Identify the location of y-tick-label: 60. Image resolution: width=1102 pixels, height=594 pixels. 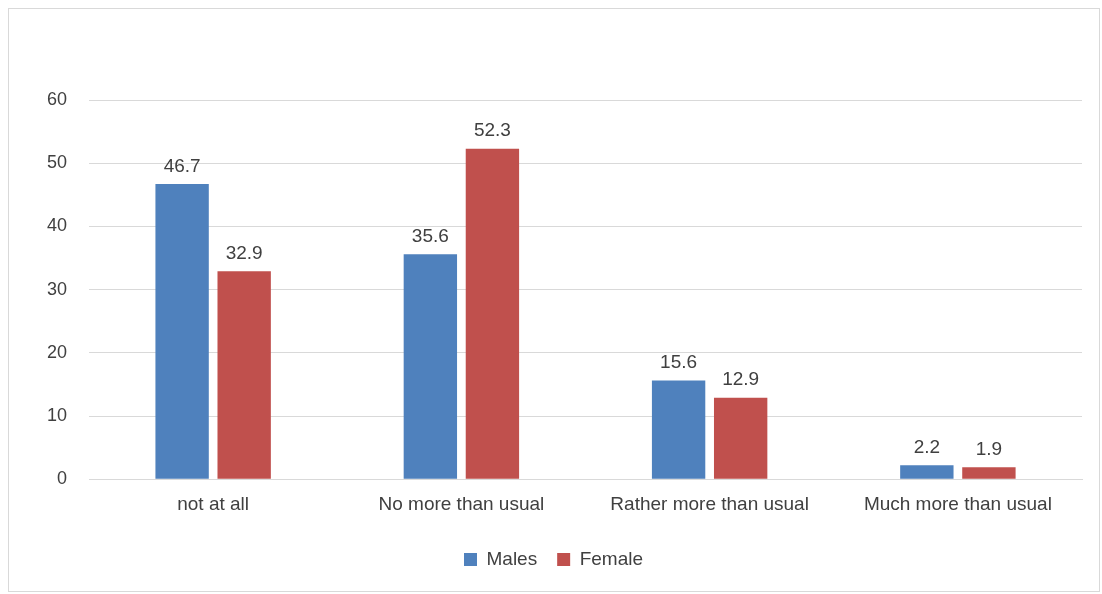
(57, 98).